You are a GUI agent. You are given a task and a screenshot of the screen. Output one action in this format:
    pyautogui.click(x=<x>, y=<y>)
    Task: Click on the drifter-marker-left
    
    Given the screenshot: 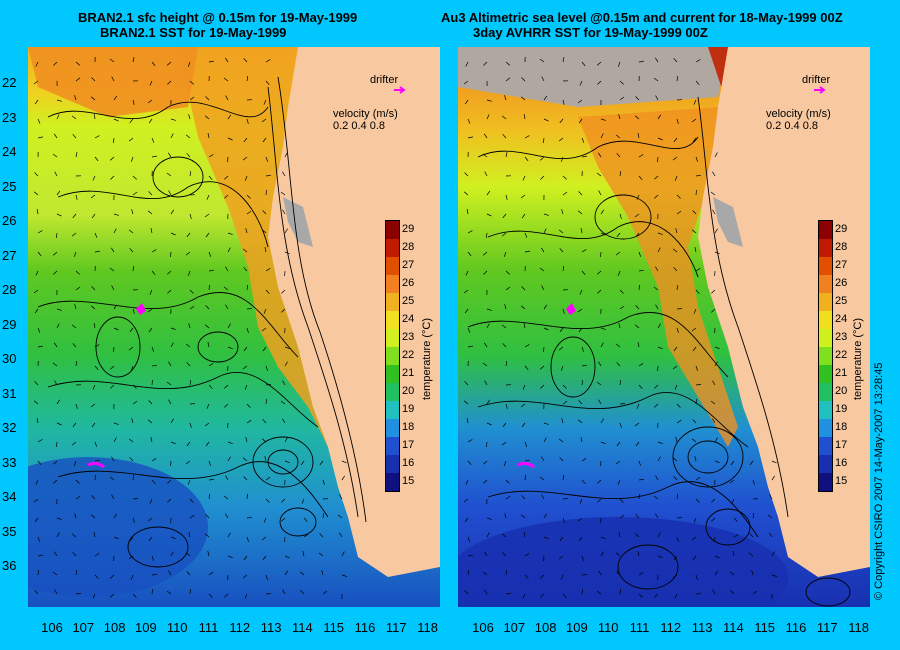 What is the action you would take?
    pyautogui.click(x=400, y=90)
    